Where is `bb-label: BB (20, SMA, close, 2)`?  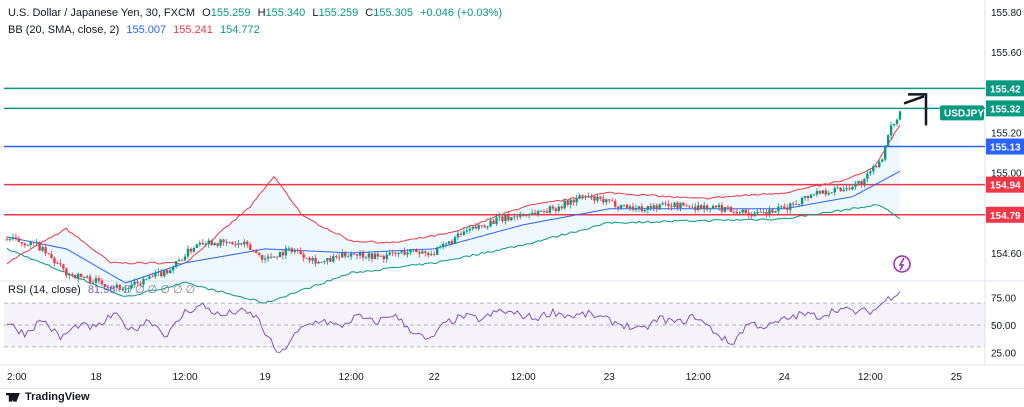
bb-label: BB (20, SMA, close, 2) is located at coordinates (64, 30).